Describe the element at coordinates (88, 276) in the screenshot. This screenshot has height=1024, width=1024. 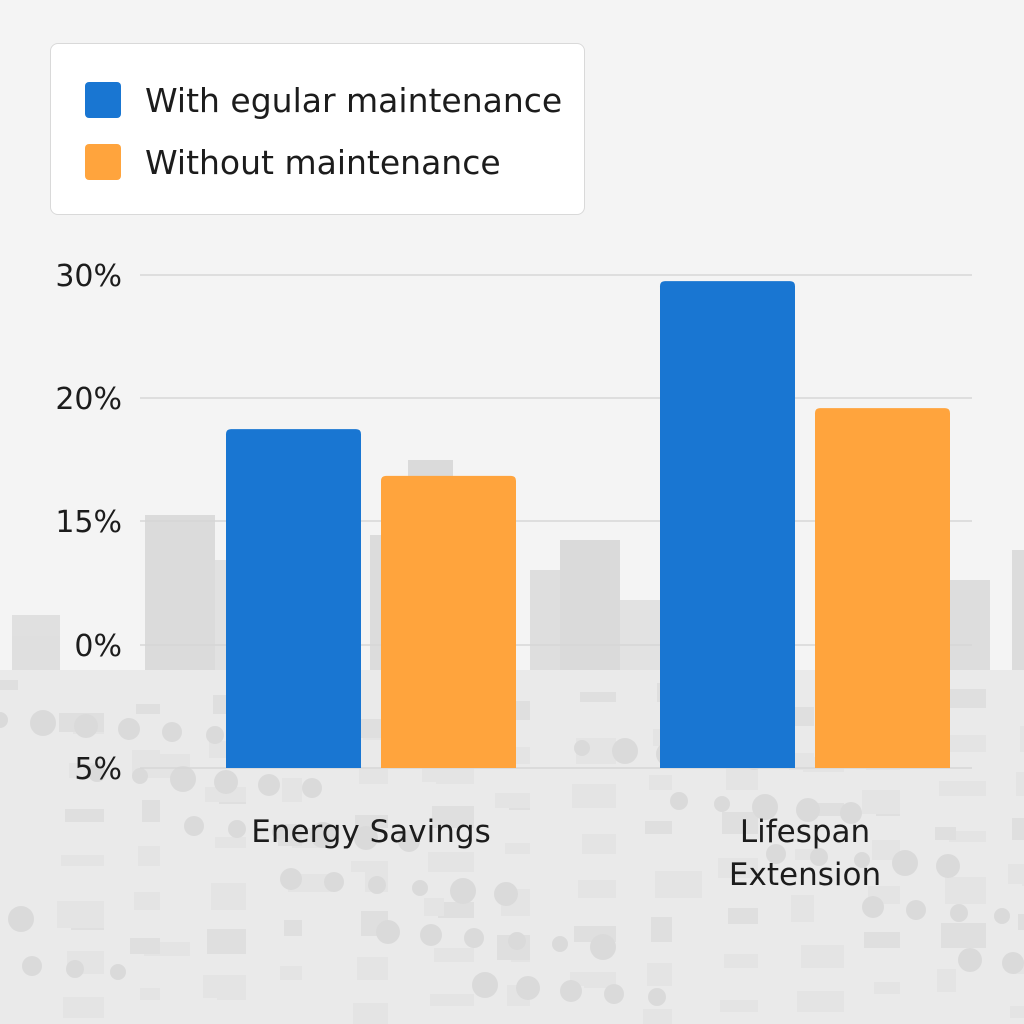
I see `y-tick-label: 30%` at that location.